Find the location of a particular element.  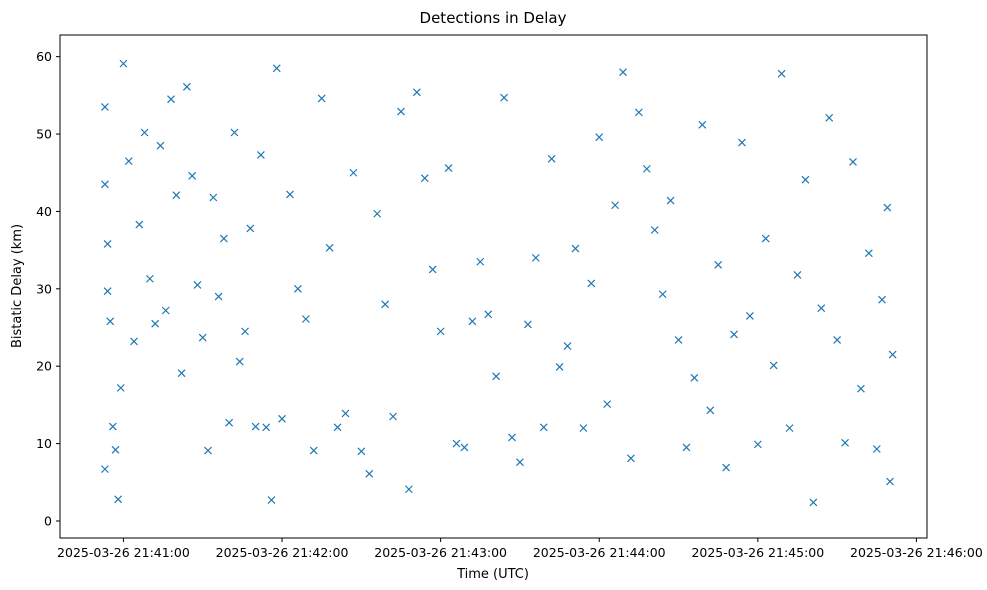

x-tick-label: 2025-03-26 21:44:00 is located at coordinates (599, 552).